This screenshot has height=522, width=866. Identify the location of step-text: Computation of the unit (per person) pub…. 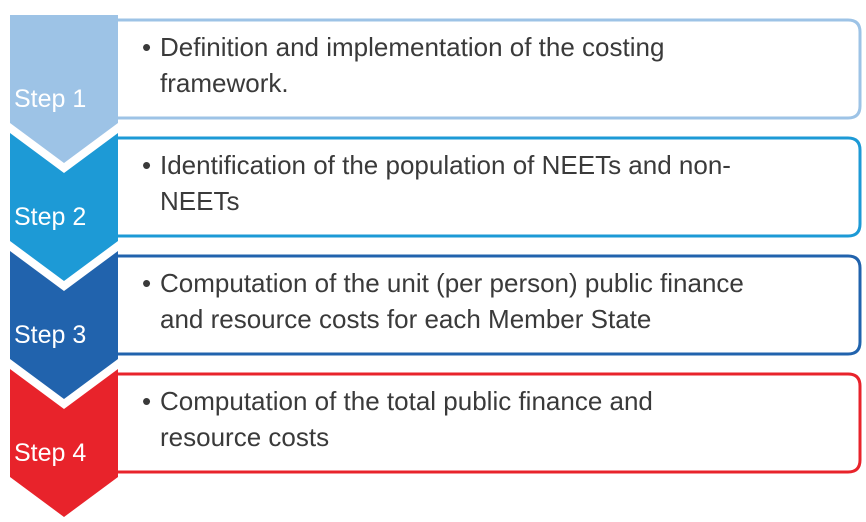
(452, 283).